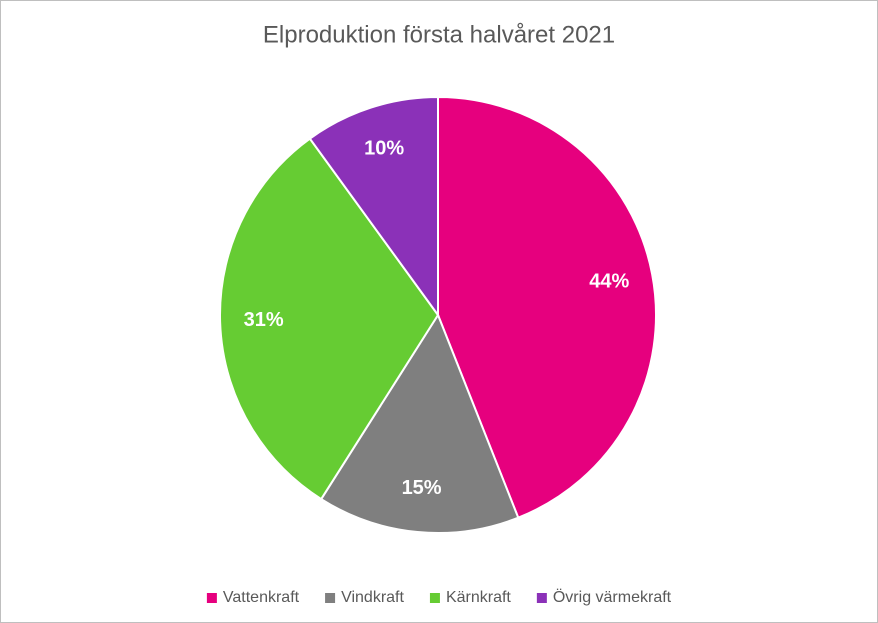 This screenshot has height=623, width=878. What do you see at coordinates (372, 597) in the screenshot?
I see `legend-label: Vindkraft` at bounding box center [372, 597].